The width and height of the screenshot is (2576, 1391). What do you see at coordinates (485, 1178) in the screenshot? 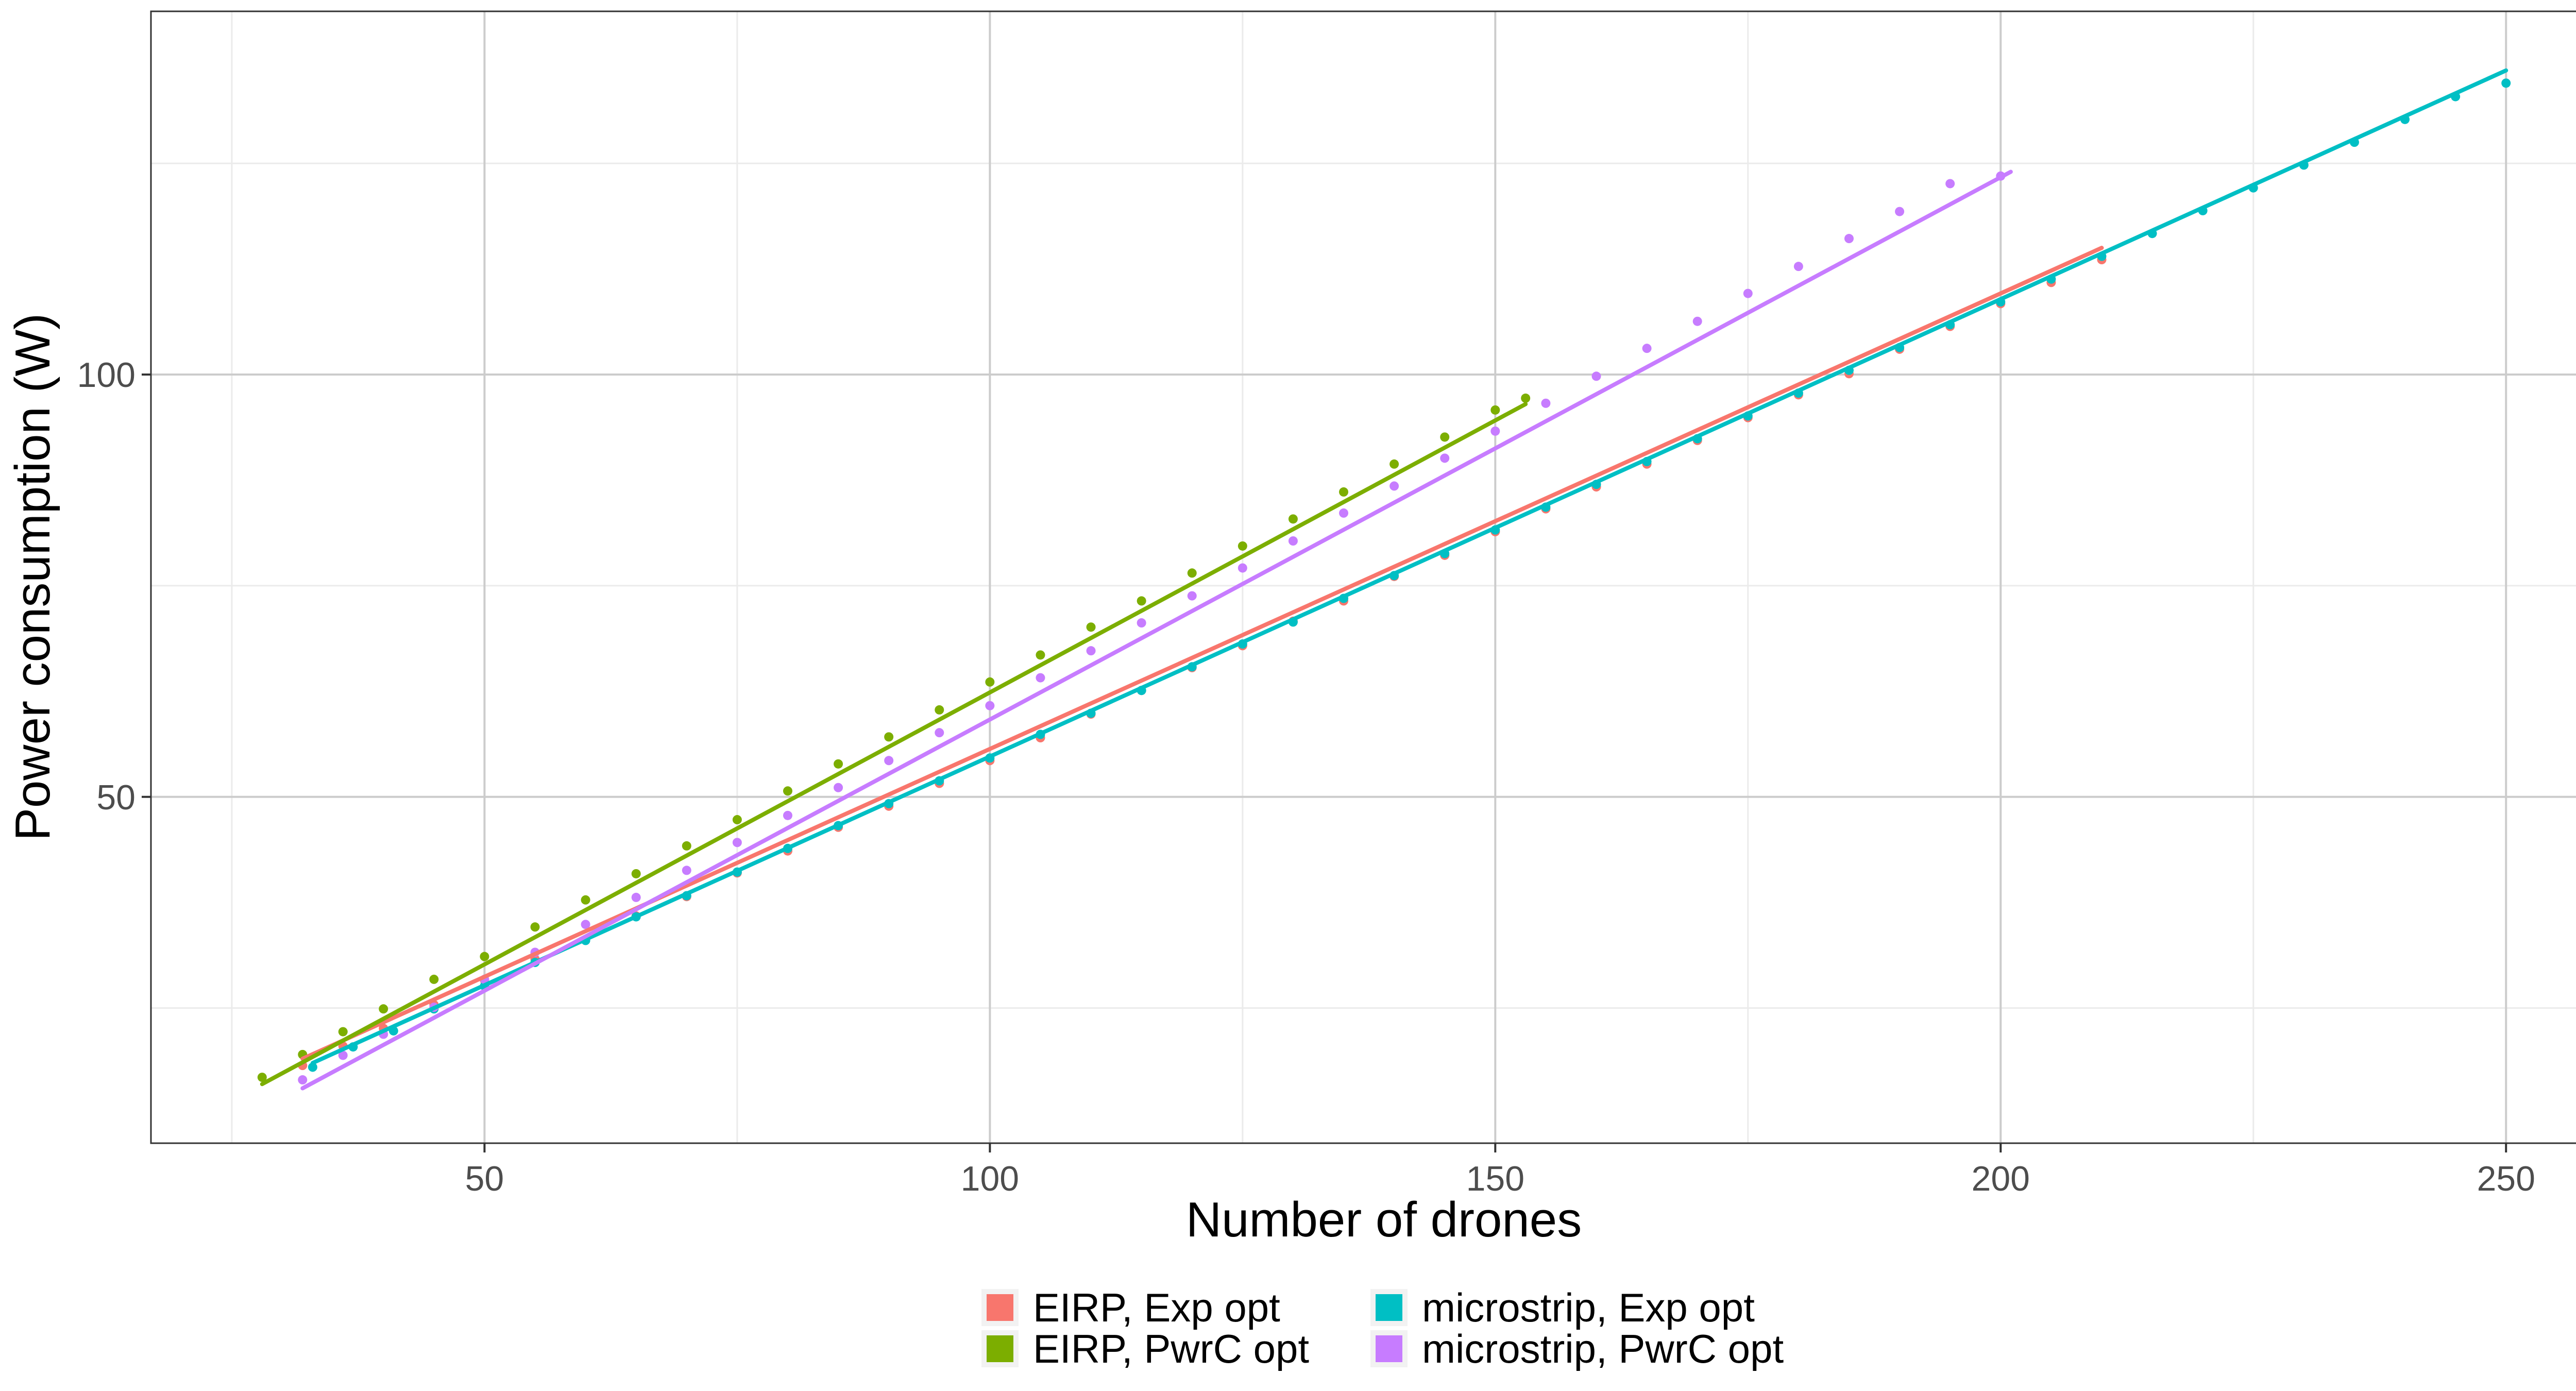
I see `x-tick-label: 50` at bounding box center [485, 1178].